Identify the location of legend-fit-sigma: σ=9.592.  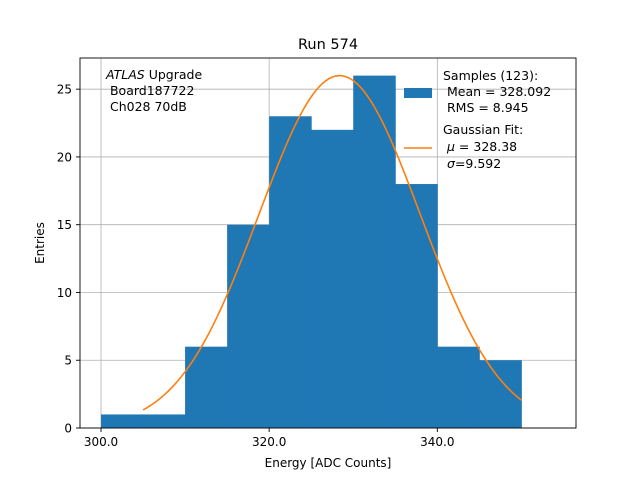
(474, 163).